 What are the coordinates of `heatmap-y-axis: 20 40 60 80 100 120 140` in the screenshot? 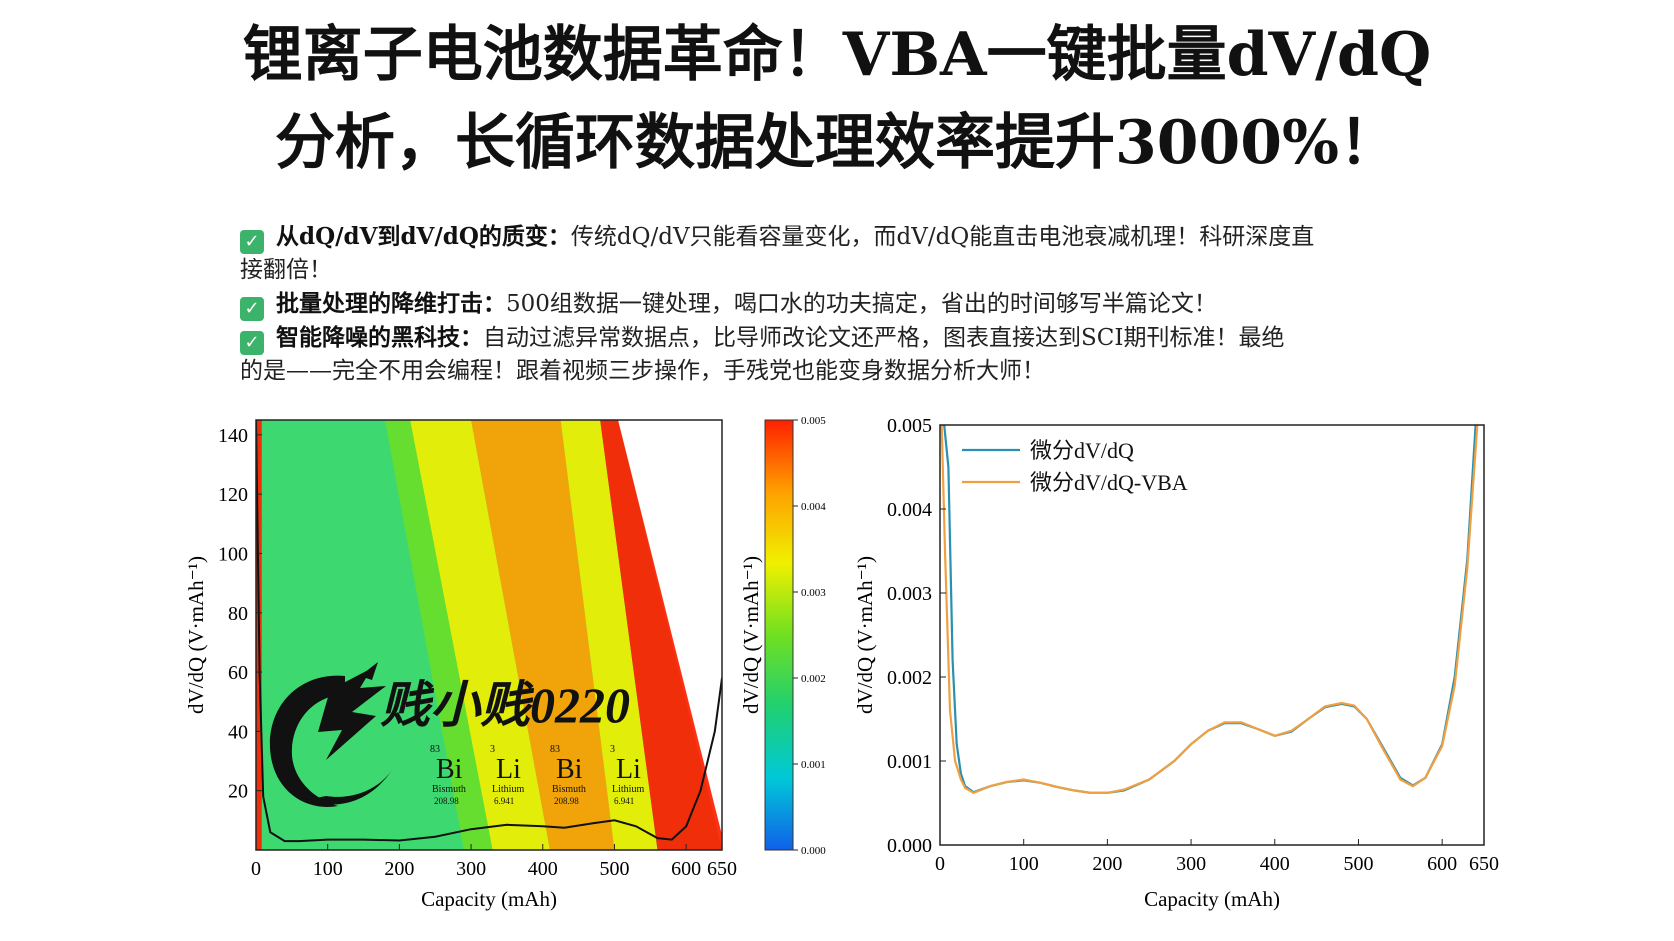 It's located at (240, 614).